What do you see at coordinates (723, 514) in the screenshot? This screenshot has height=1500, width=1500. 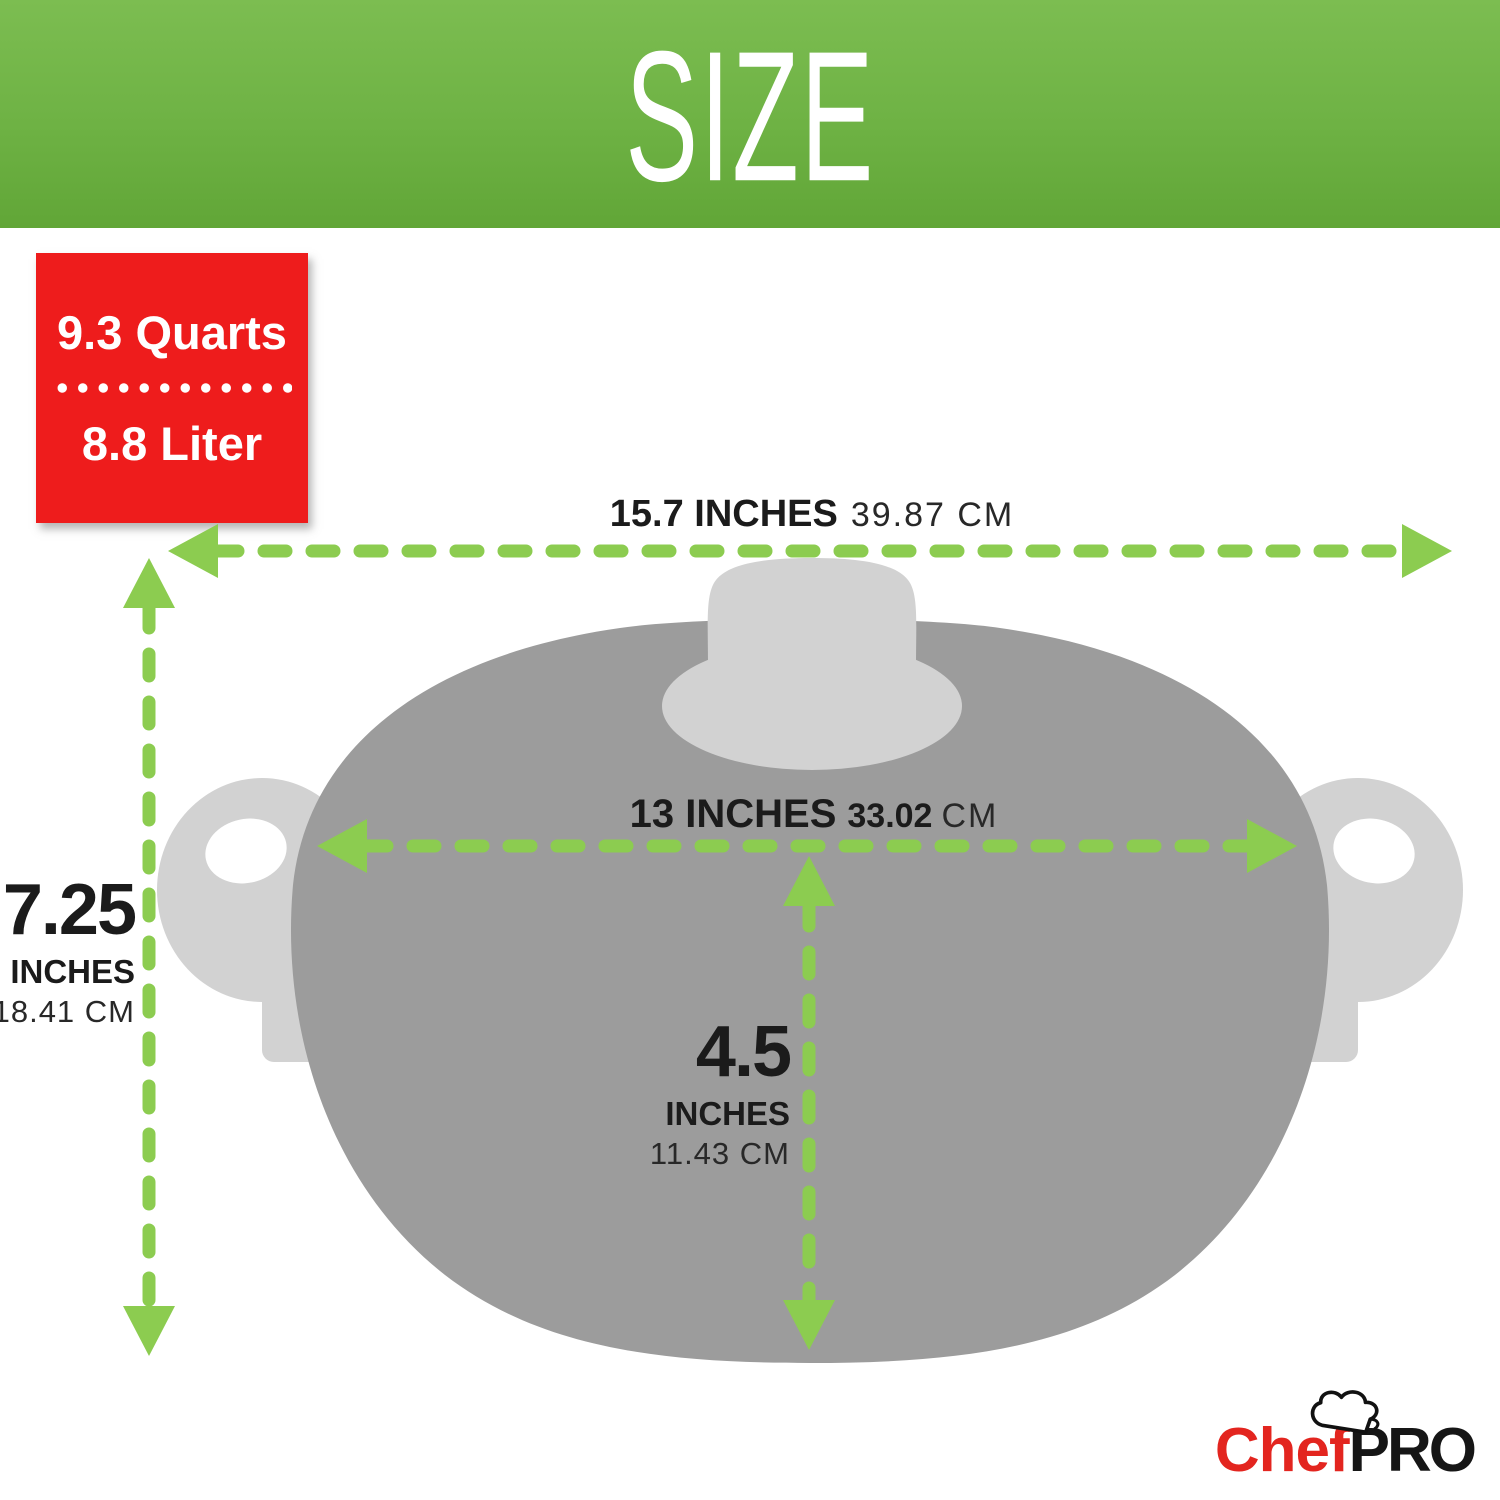 I see `overall-width-inches: 15.7 INCHES` at bounding box center [723, 514].